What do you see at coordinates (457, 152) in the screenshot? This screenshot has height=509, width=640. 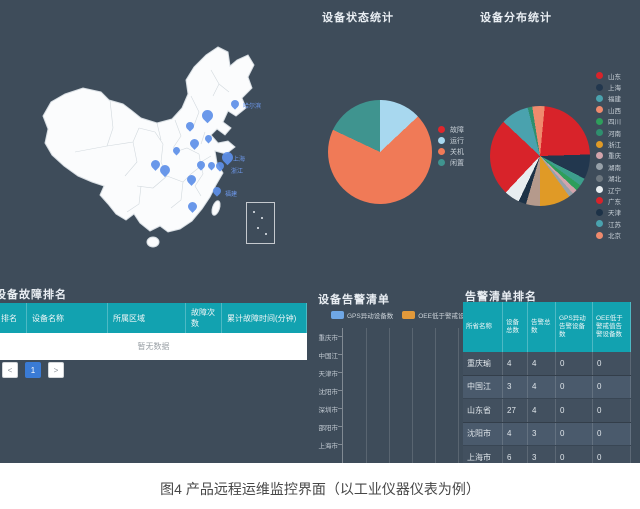 I see `legend-label: 关机` at bounding box center [457, 152].